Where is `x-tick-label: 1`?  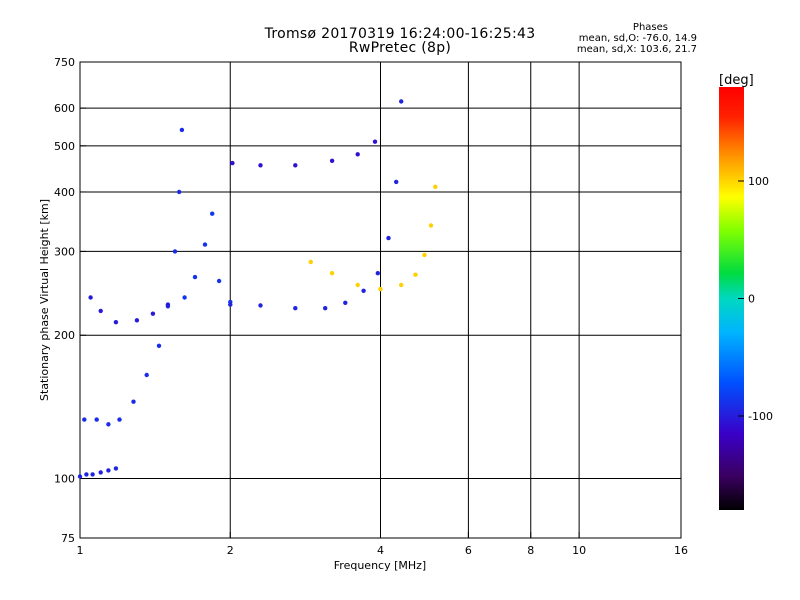
x-tick-label: 1 is located at coordinates (80, 550).